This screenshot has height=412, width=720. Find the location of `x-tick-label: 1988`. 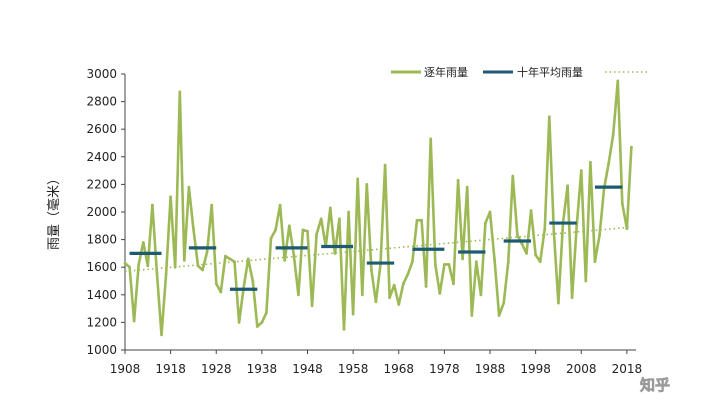

x-tick-label: 1988 is located at coordinates (490, 369).